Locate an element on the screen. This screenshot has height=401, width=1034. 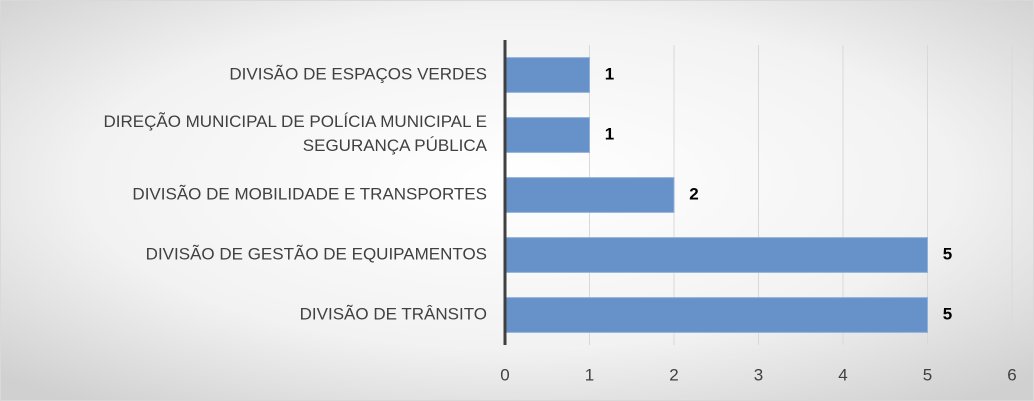
x-tick-label: 6 is located at coordinates (1011, 374).